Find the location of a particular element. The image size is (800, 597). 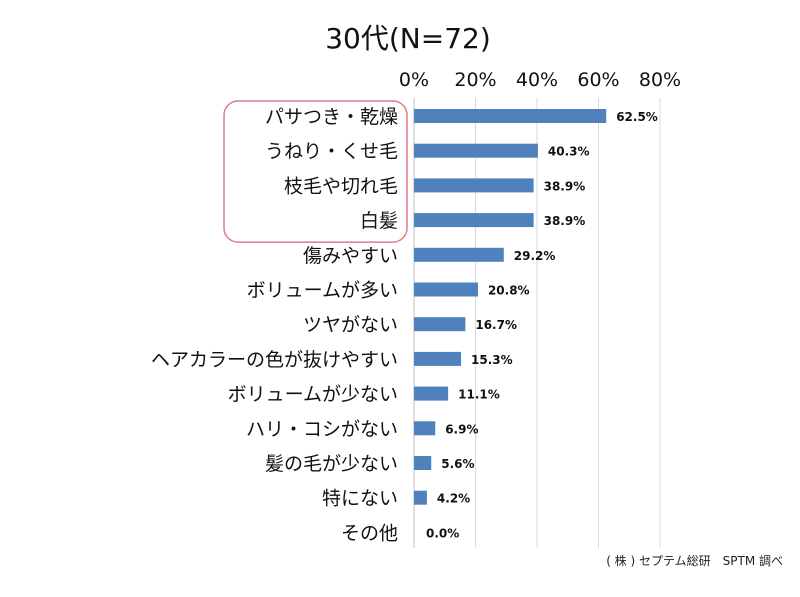

value-label: 11.1% is located at coordinates (479, 395).